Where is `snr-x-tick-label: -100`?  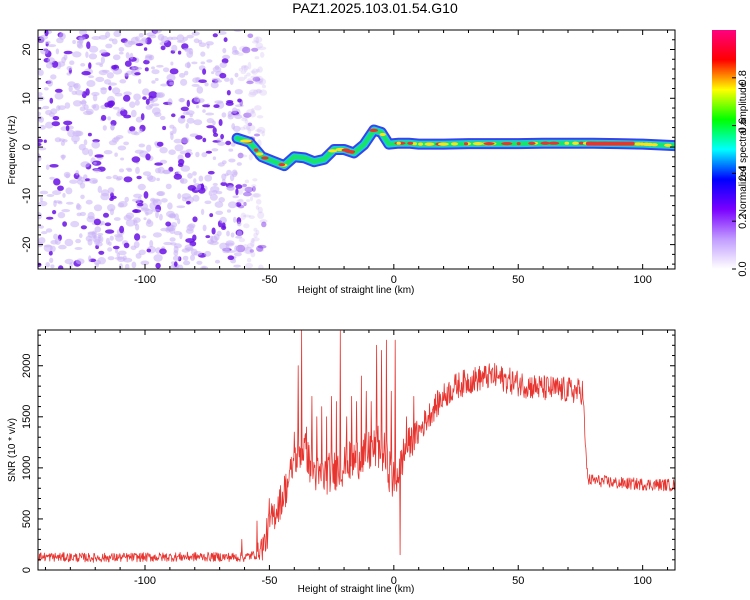
snr-x-tick-label: -100 is located at coordinates (145, 581).